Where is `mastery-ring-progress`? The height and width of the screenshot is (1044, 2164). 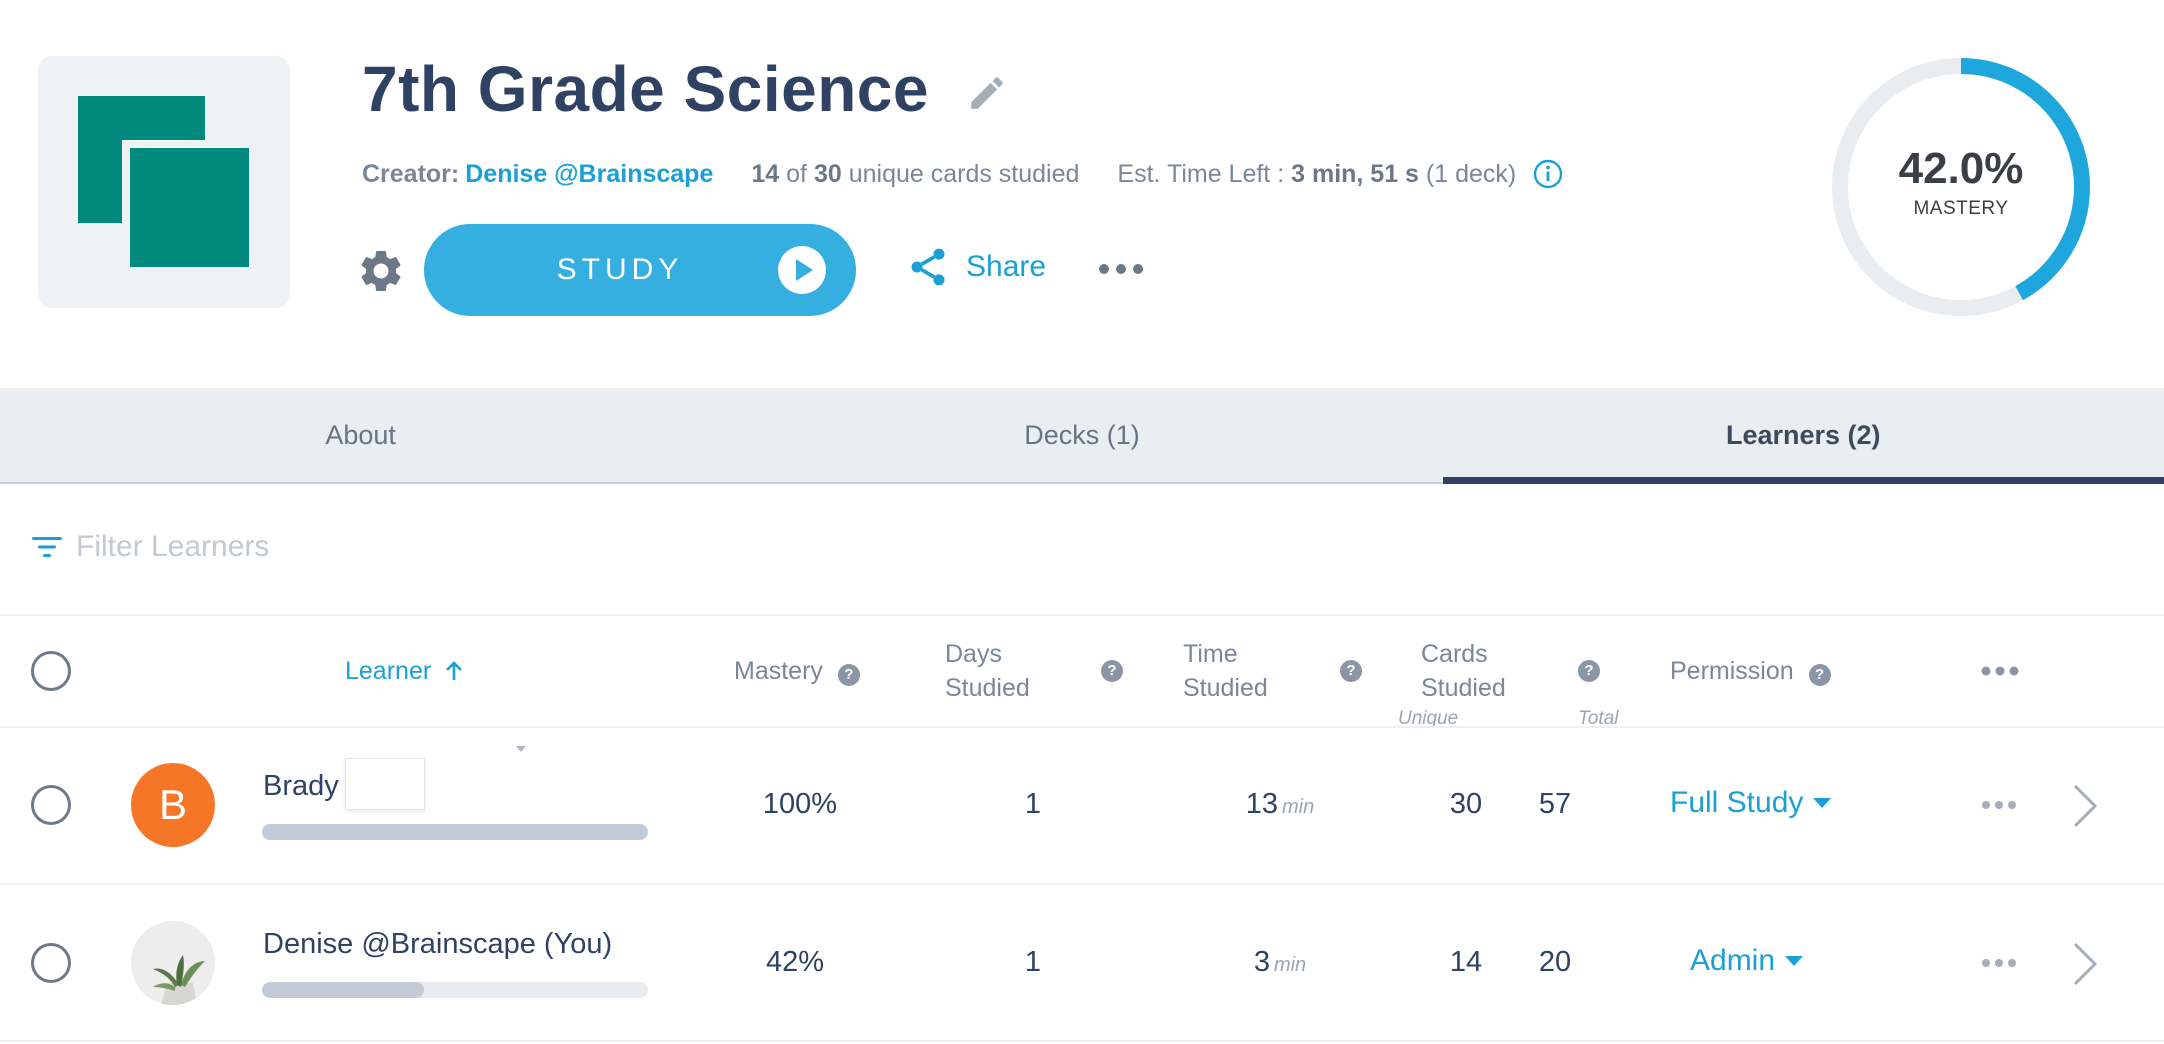 mastery-ring-progress is located at coordinates (1961, 187).